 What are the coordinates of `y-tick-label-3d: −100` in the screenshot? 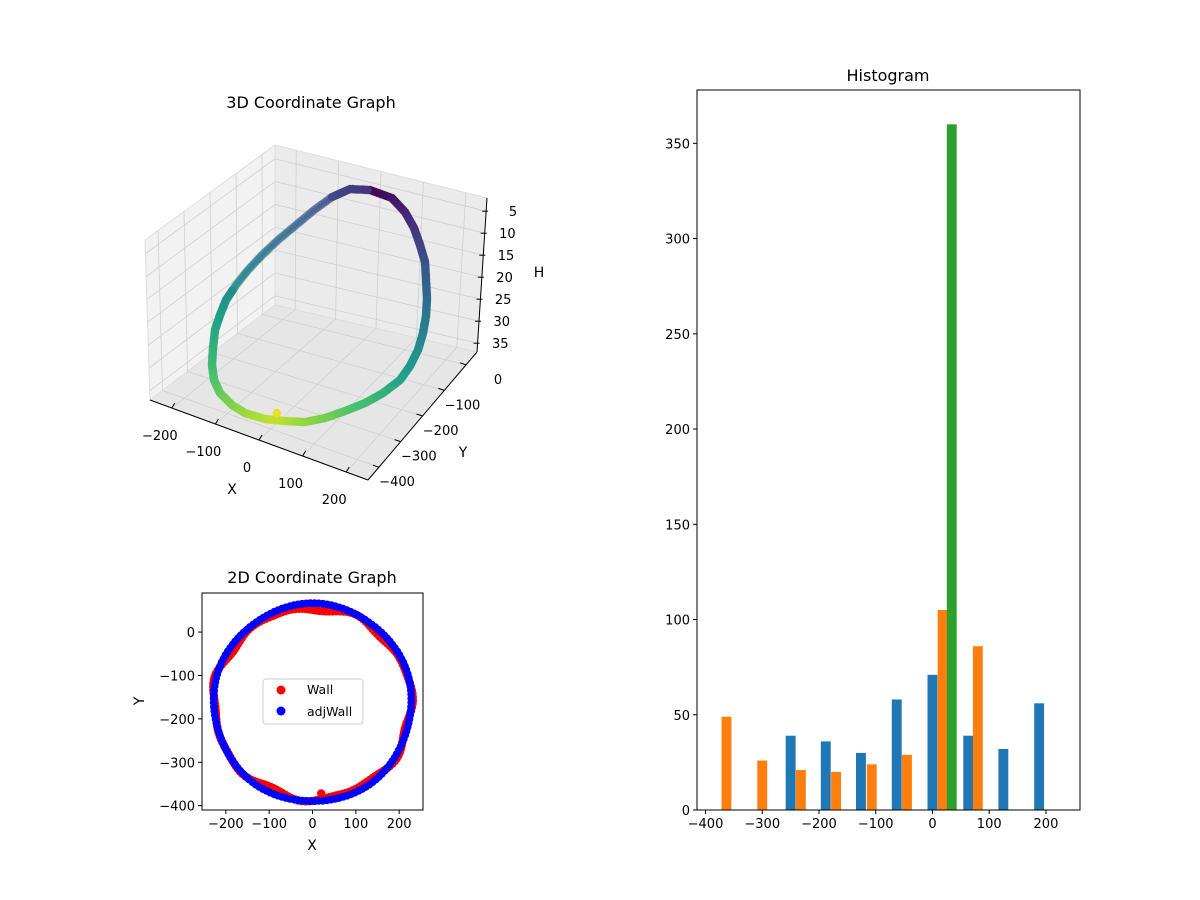 It's located at (463, 405).